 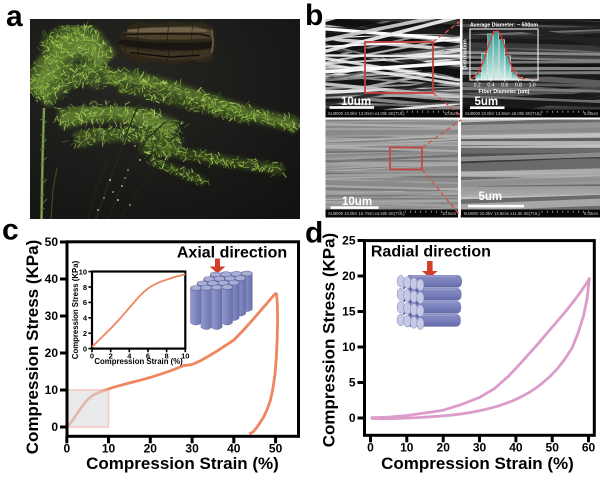 What do you see at coordinates (14, 16) in the screenshot?
I see `svg-text: a` at bounding box center [14, 16].